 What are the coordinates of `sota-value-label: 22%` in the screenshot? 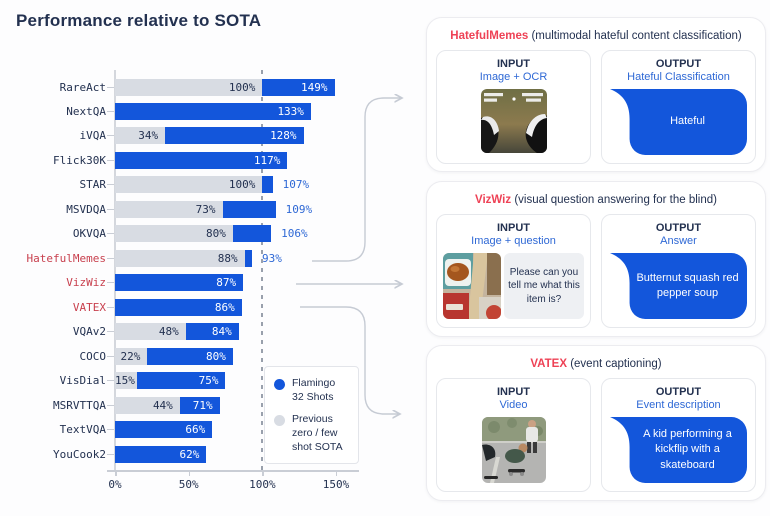 It's located at (130, 356).